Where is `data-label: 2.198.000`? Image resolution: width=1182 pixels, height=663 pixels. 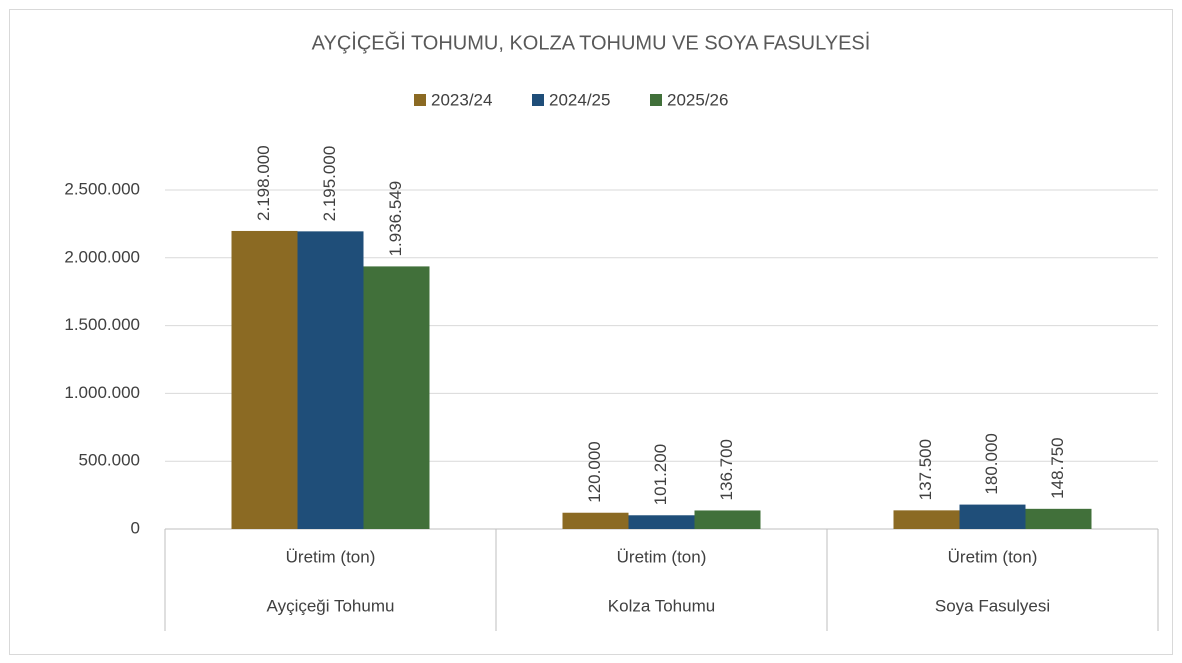
data-label: 2.198.000 is located at coordinates (263, 183).